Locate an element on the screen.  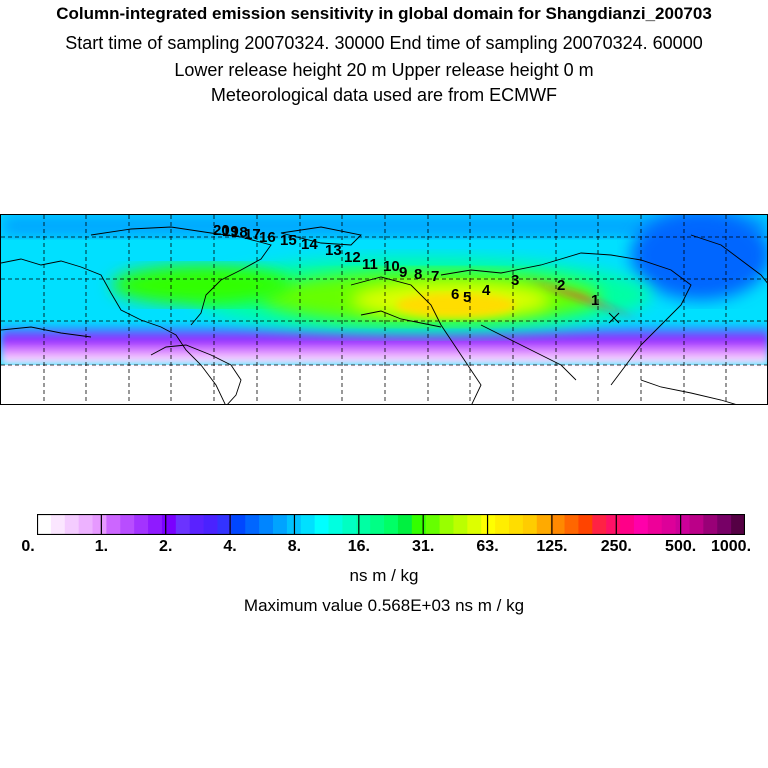
trajectory-label: 9 is located at coordinates (403, 272).